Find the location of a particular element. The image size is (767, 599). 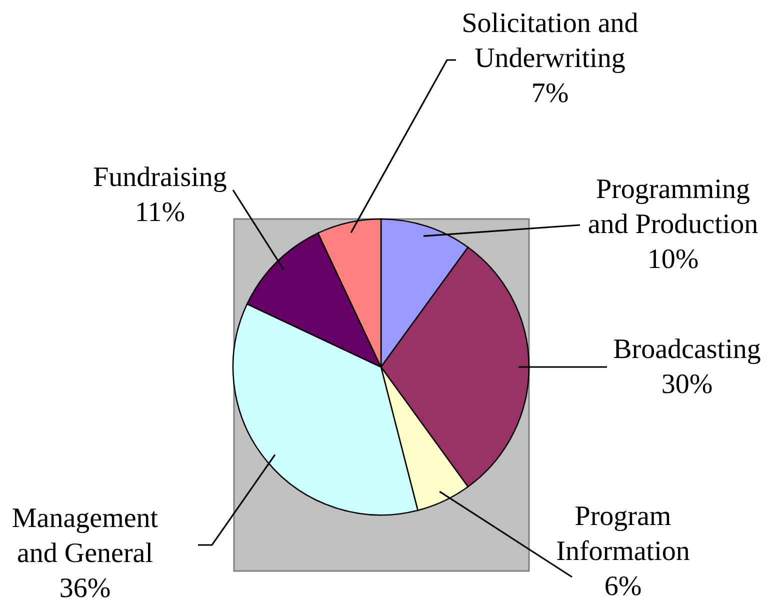

data-label: 7% is located at coordinates (550, 93).